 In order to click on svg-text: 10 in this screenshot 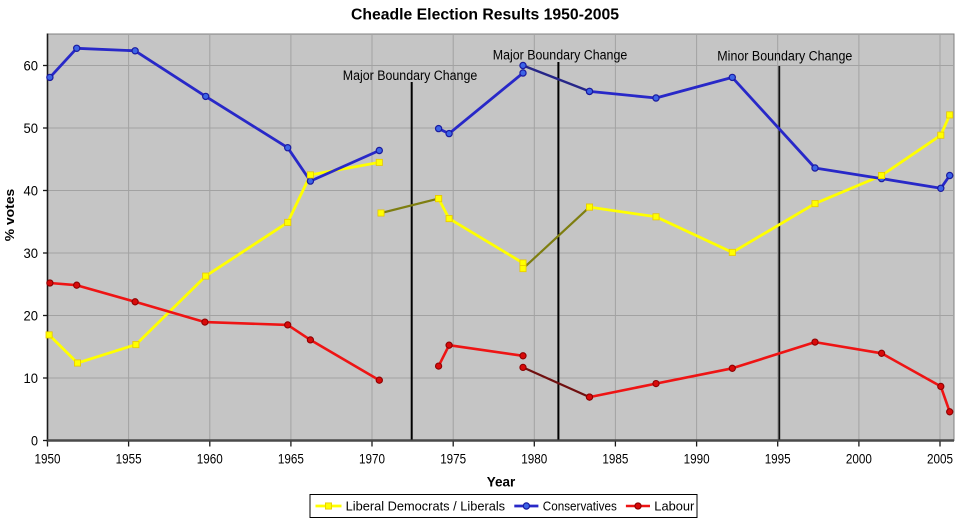, I will do `click(31, 378)`.